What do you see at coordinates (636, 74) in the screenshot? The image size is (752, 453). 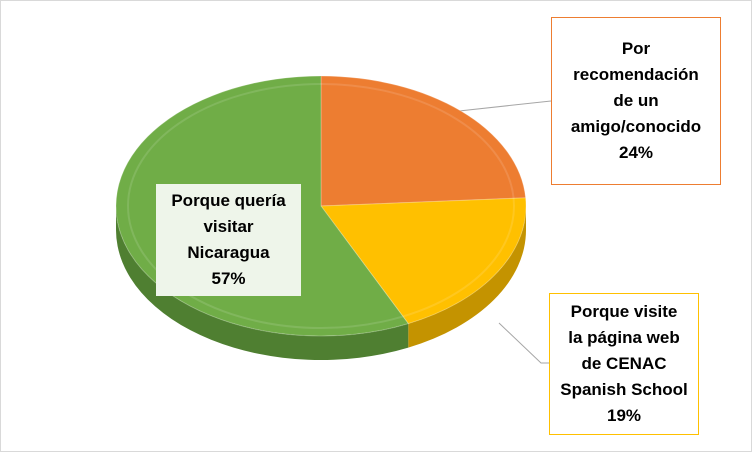 I see `slice-label-line: recomendación` at bounding box center [636, 74].